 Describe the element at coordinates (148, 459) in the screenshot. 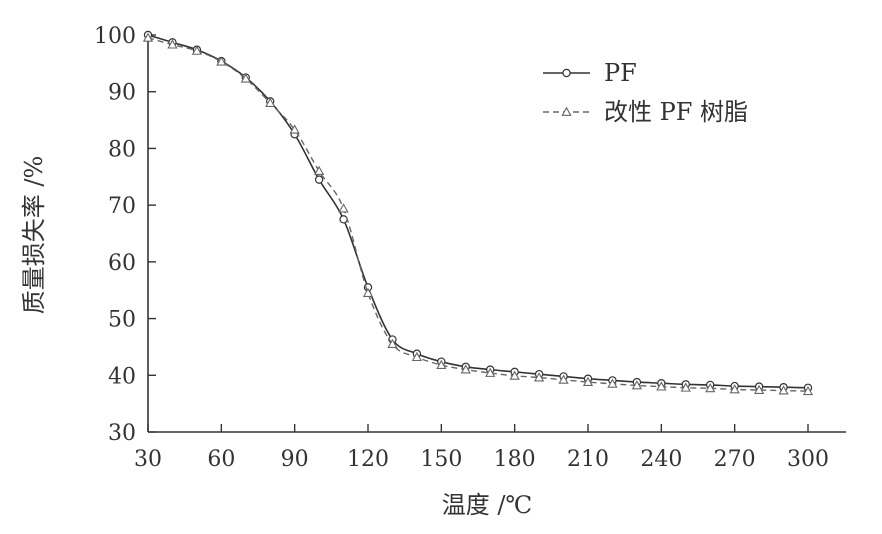

I see `x-tick-label: 30` at that location.